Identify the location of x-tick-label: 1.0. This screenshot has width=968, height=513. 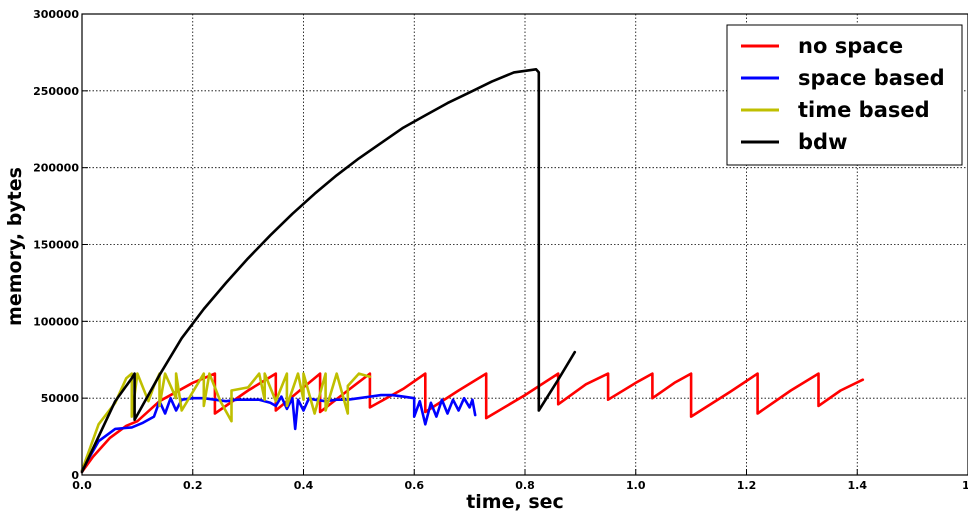
(636, 485).